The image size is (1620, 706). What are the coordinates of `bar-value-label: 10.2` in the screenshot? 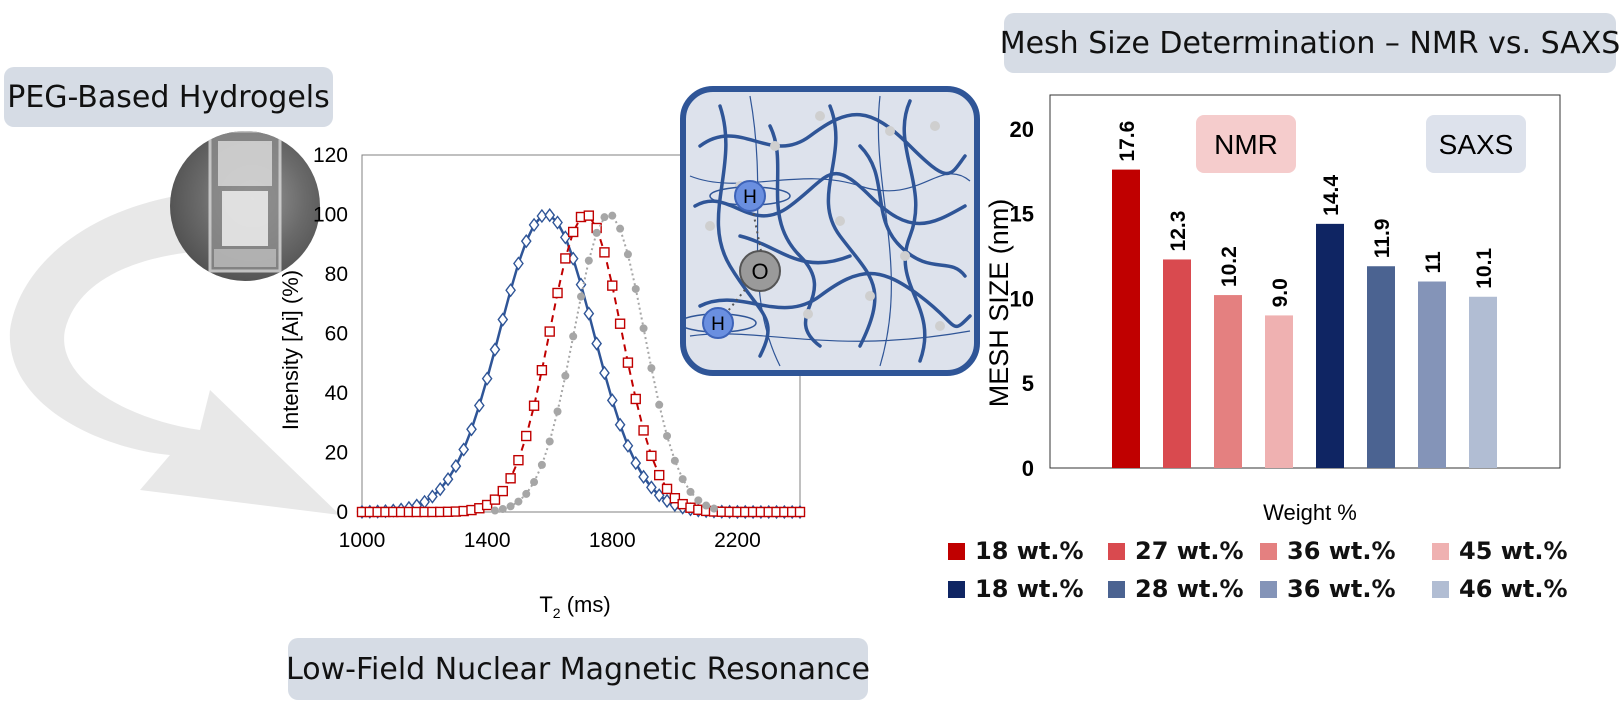 It's located at (1229, 266).